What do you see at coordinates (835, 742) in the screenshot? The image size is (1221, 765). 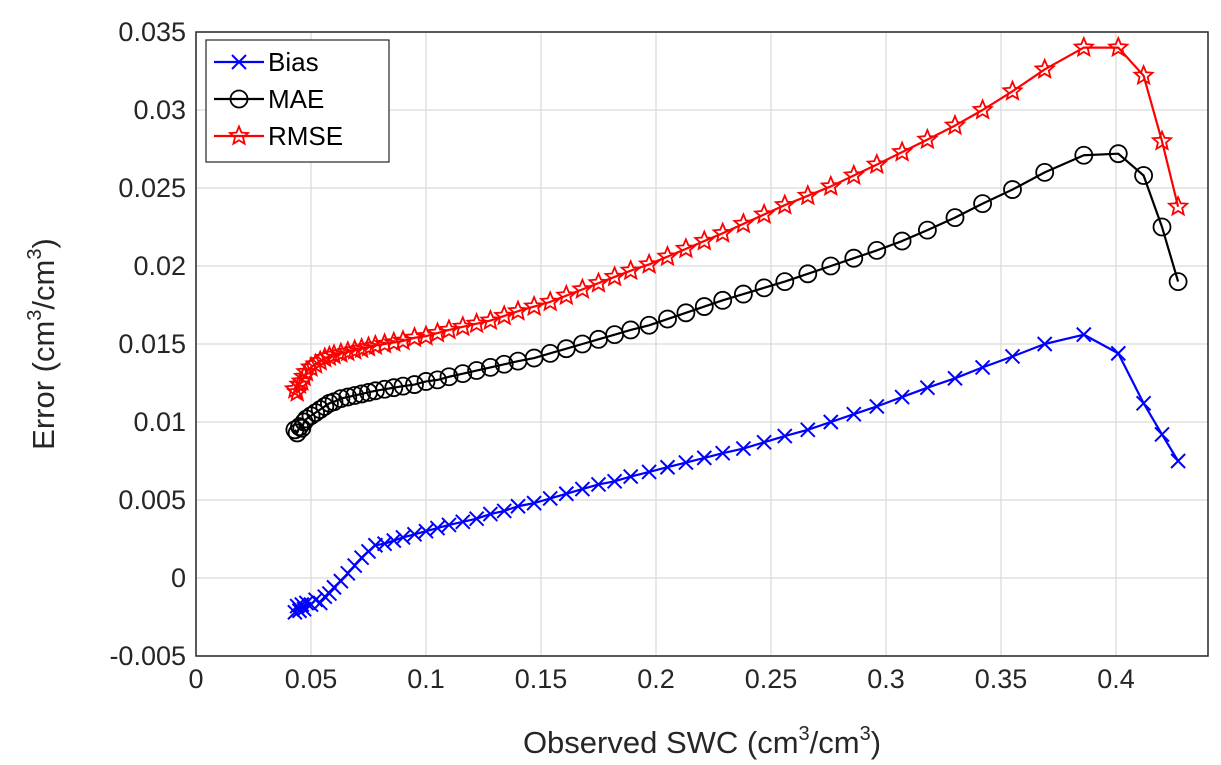 I see `x-axis-label-mid: /cm` at bounding box center [835, 742].